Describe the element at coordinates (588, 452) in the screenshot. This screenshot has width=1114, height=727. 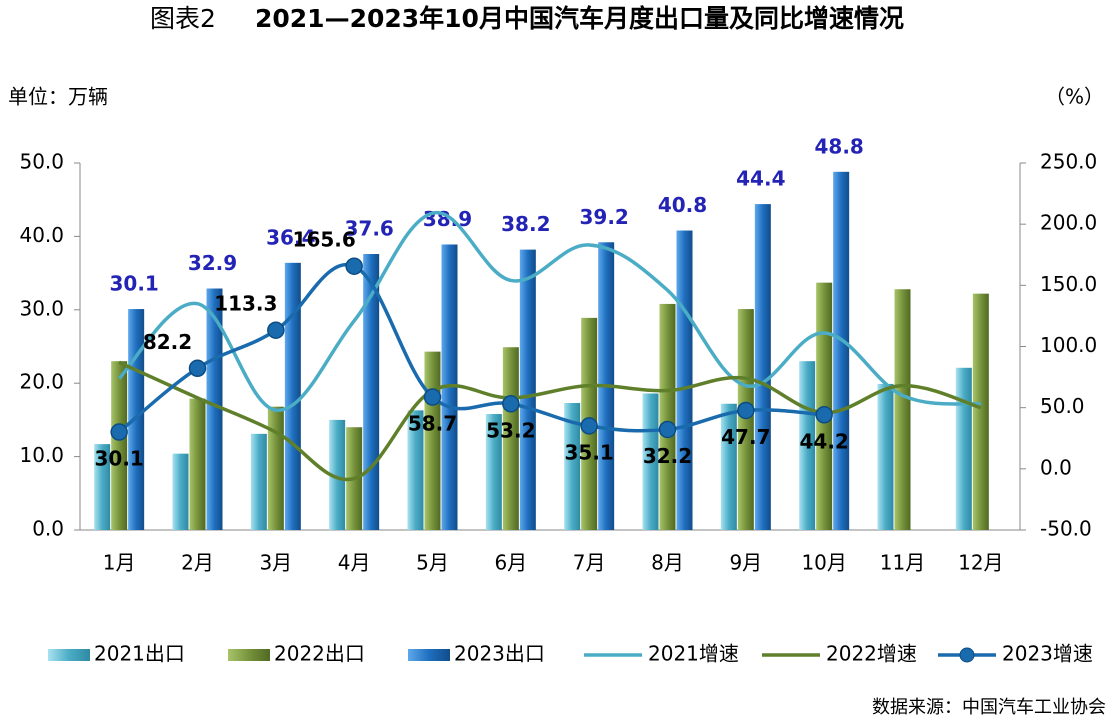
I see `line-label: 35.1` at that location.